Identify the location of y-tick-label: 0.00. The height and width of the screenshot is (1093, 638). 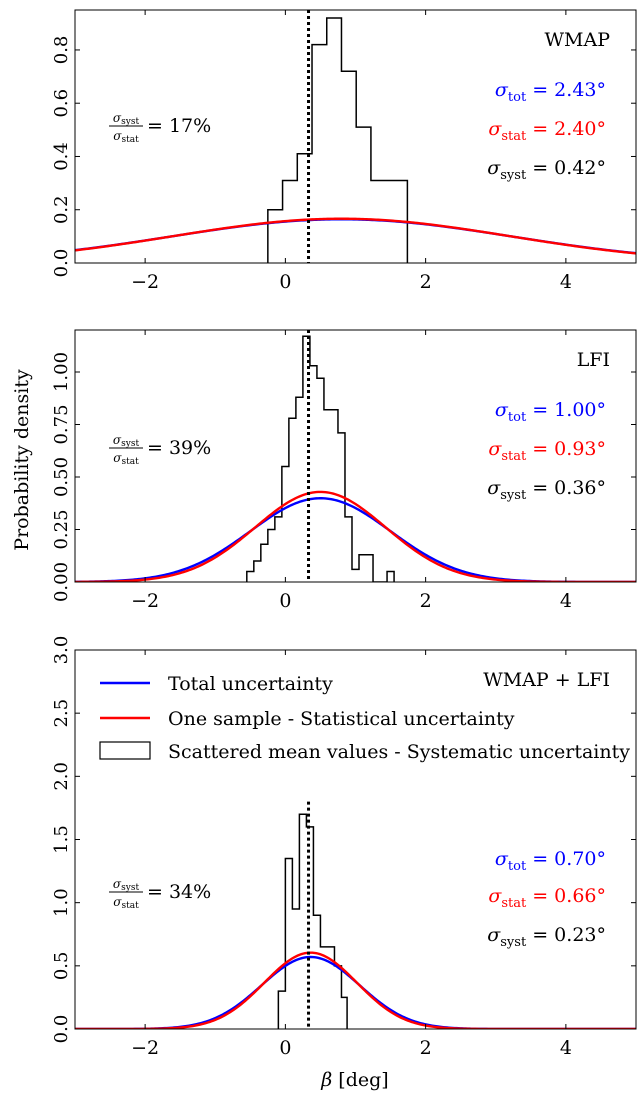
(61, 582).